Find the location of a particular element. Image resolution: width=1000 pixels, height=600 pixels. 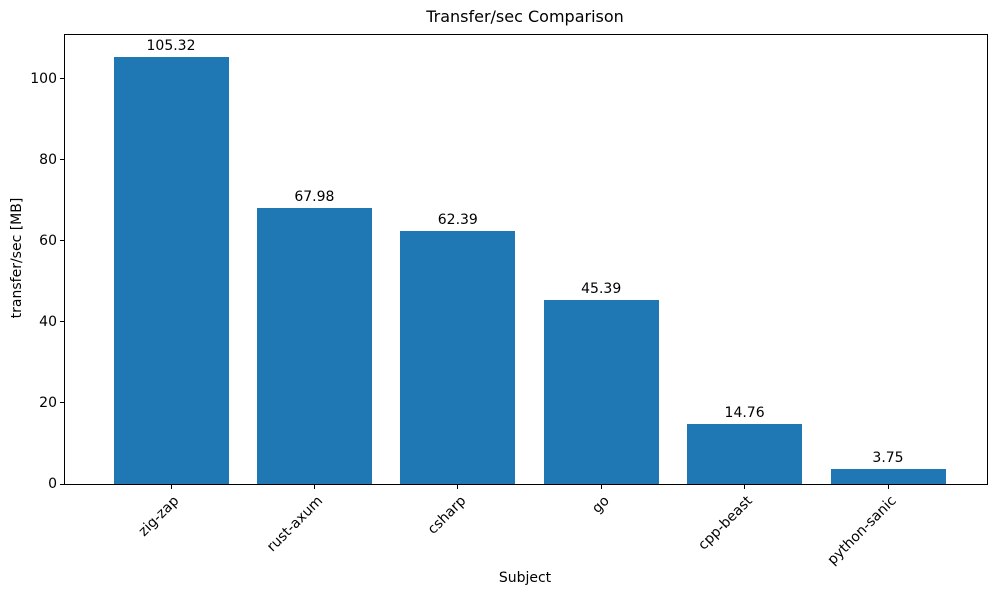

bar-csharp is located at coordinates (458, 357).